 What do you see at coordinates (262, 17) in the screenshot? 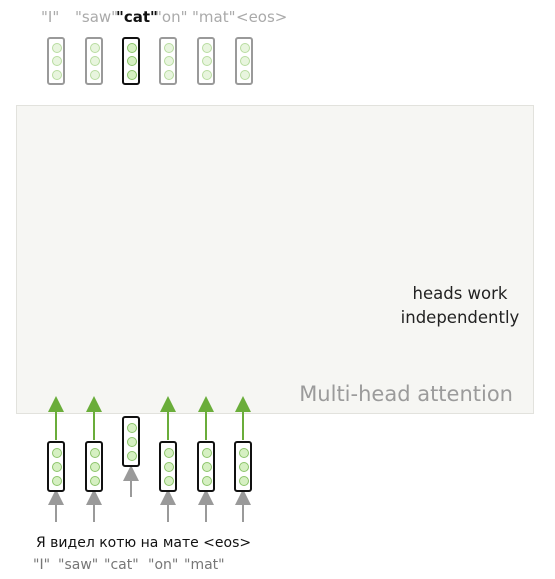
I see `output-token-eos: <eos>` at bounding box center [262, 17].